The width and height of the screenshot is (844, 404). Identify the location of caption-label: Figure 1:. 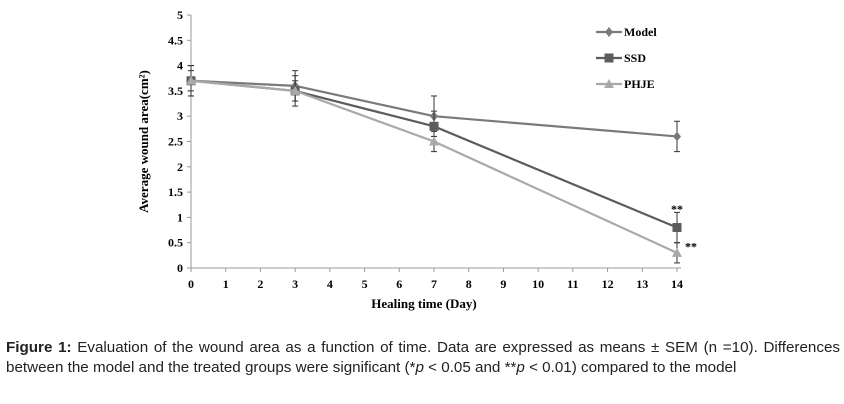
(39, 347).